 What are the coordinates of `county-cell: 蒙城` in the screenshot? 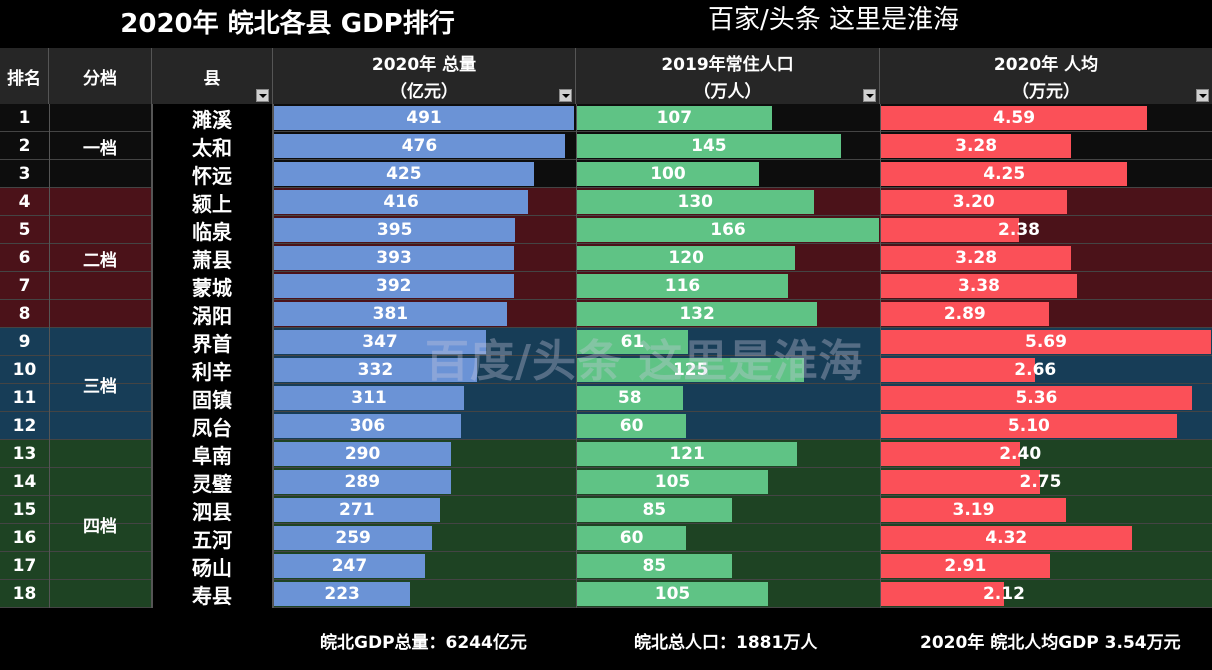 It's located at (212, 286).